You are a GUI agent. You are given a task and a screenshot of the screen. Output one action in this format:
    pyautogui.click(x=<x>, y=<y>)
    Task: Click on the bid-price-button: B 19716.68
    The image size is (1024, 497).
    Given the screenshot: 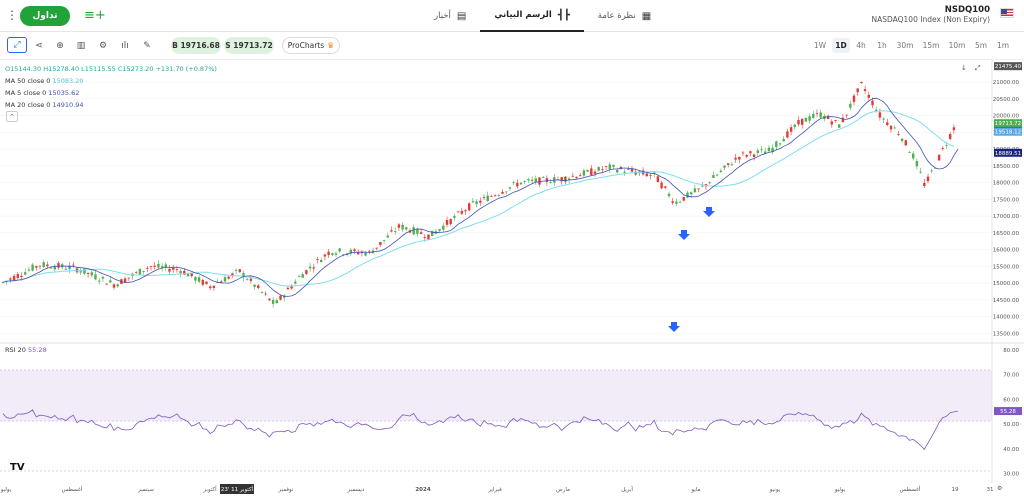 What is the action you would take?
    pyautogui.click(x=196, y=45)
    